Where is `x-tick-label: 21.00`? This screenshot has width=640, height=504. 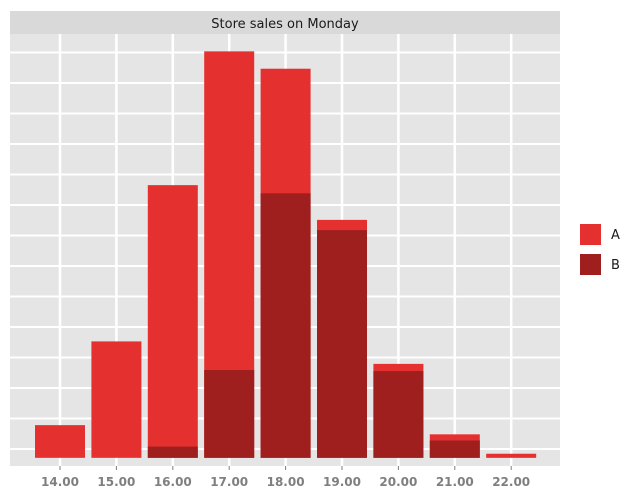
x-tick-label: 21.00 is located at coordinates (455, 482).